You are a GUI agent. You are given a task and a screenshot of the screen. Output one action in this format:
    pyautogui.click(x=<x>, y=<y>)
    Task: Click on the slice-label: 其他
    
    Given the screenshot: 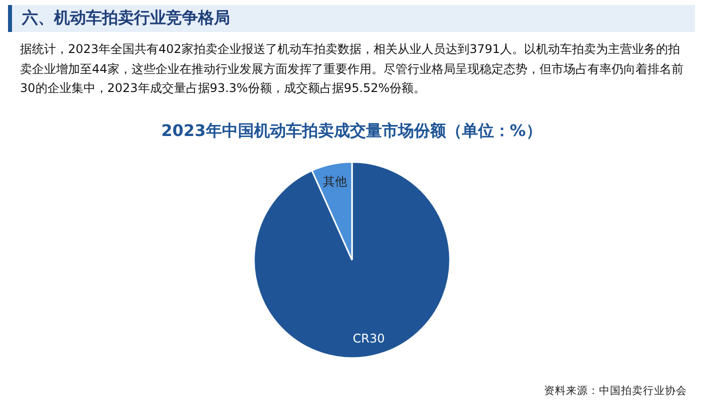 What is the action you would take?
    pyautogui.click(x=335, y=181)
    